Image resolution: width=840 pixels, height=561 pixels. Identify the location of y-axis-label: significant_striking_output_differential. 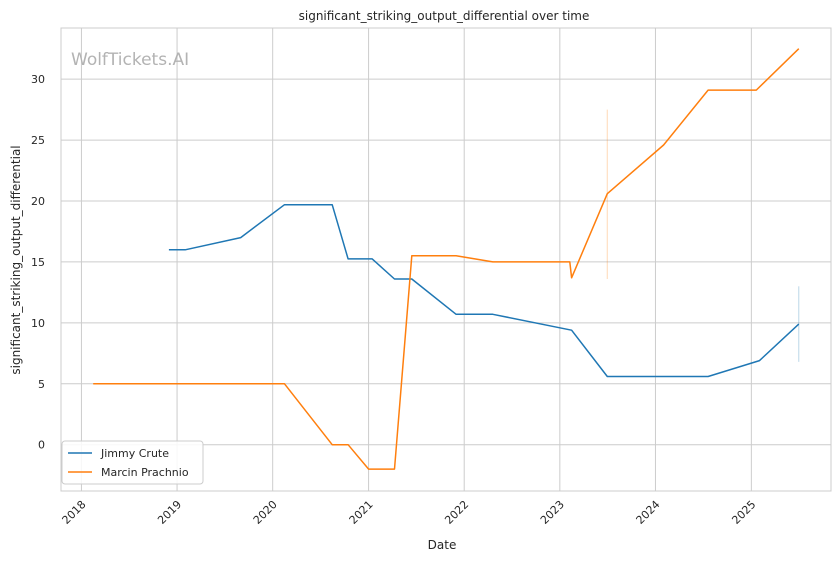
(16, 259).